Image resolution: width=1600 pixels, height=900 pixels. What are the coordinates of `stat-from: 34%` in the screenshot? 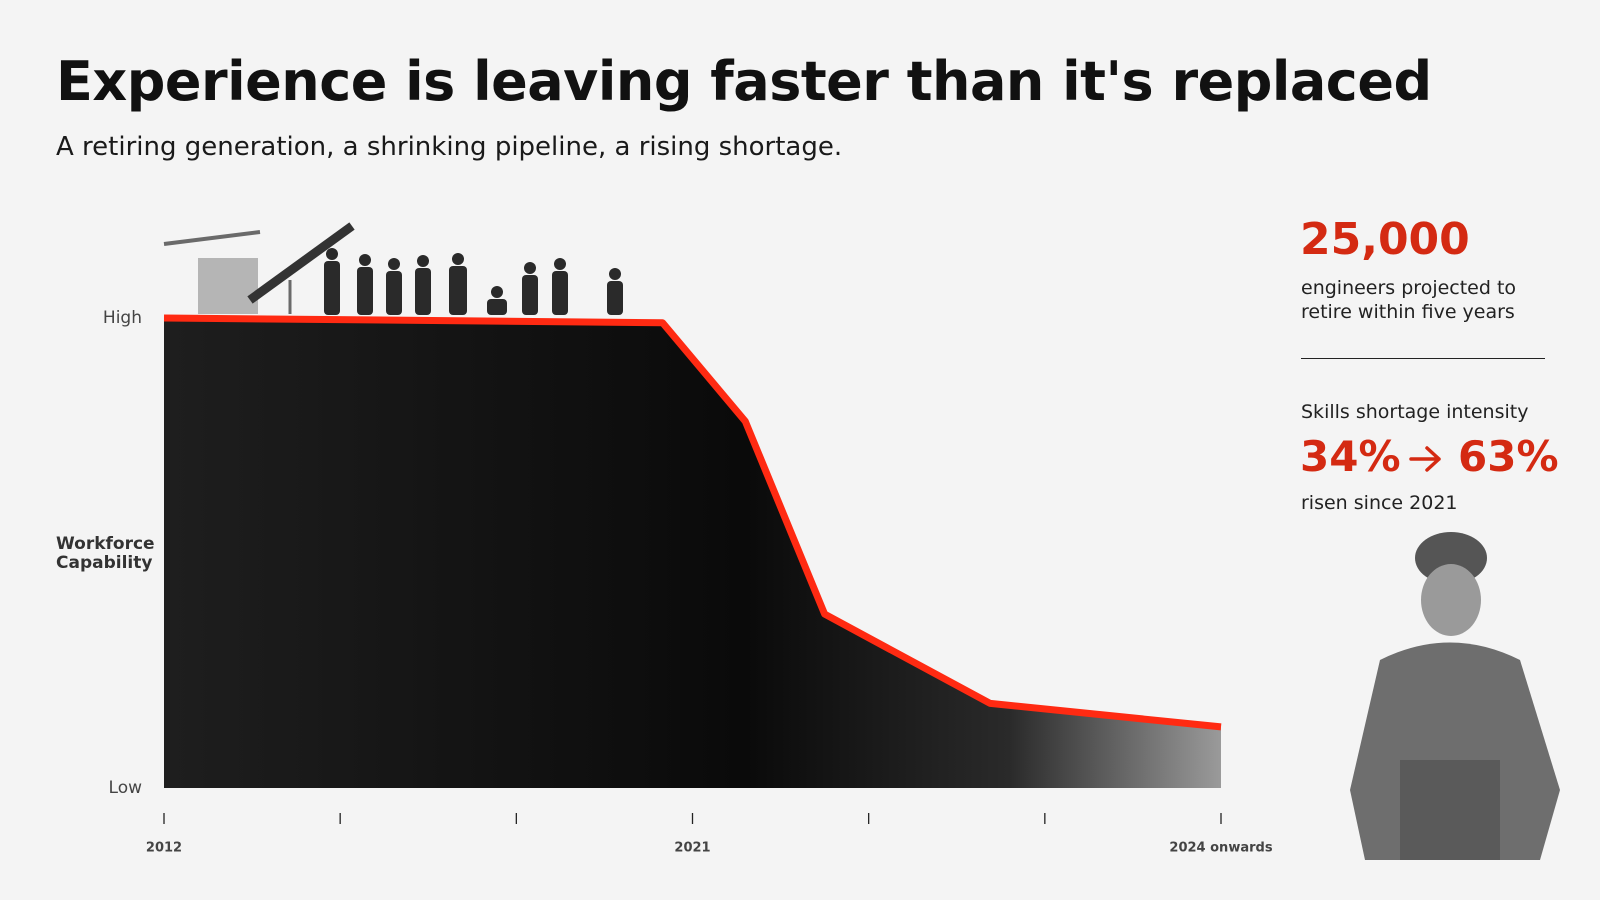 It's located at (1350, 456).